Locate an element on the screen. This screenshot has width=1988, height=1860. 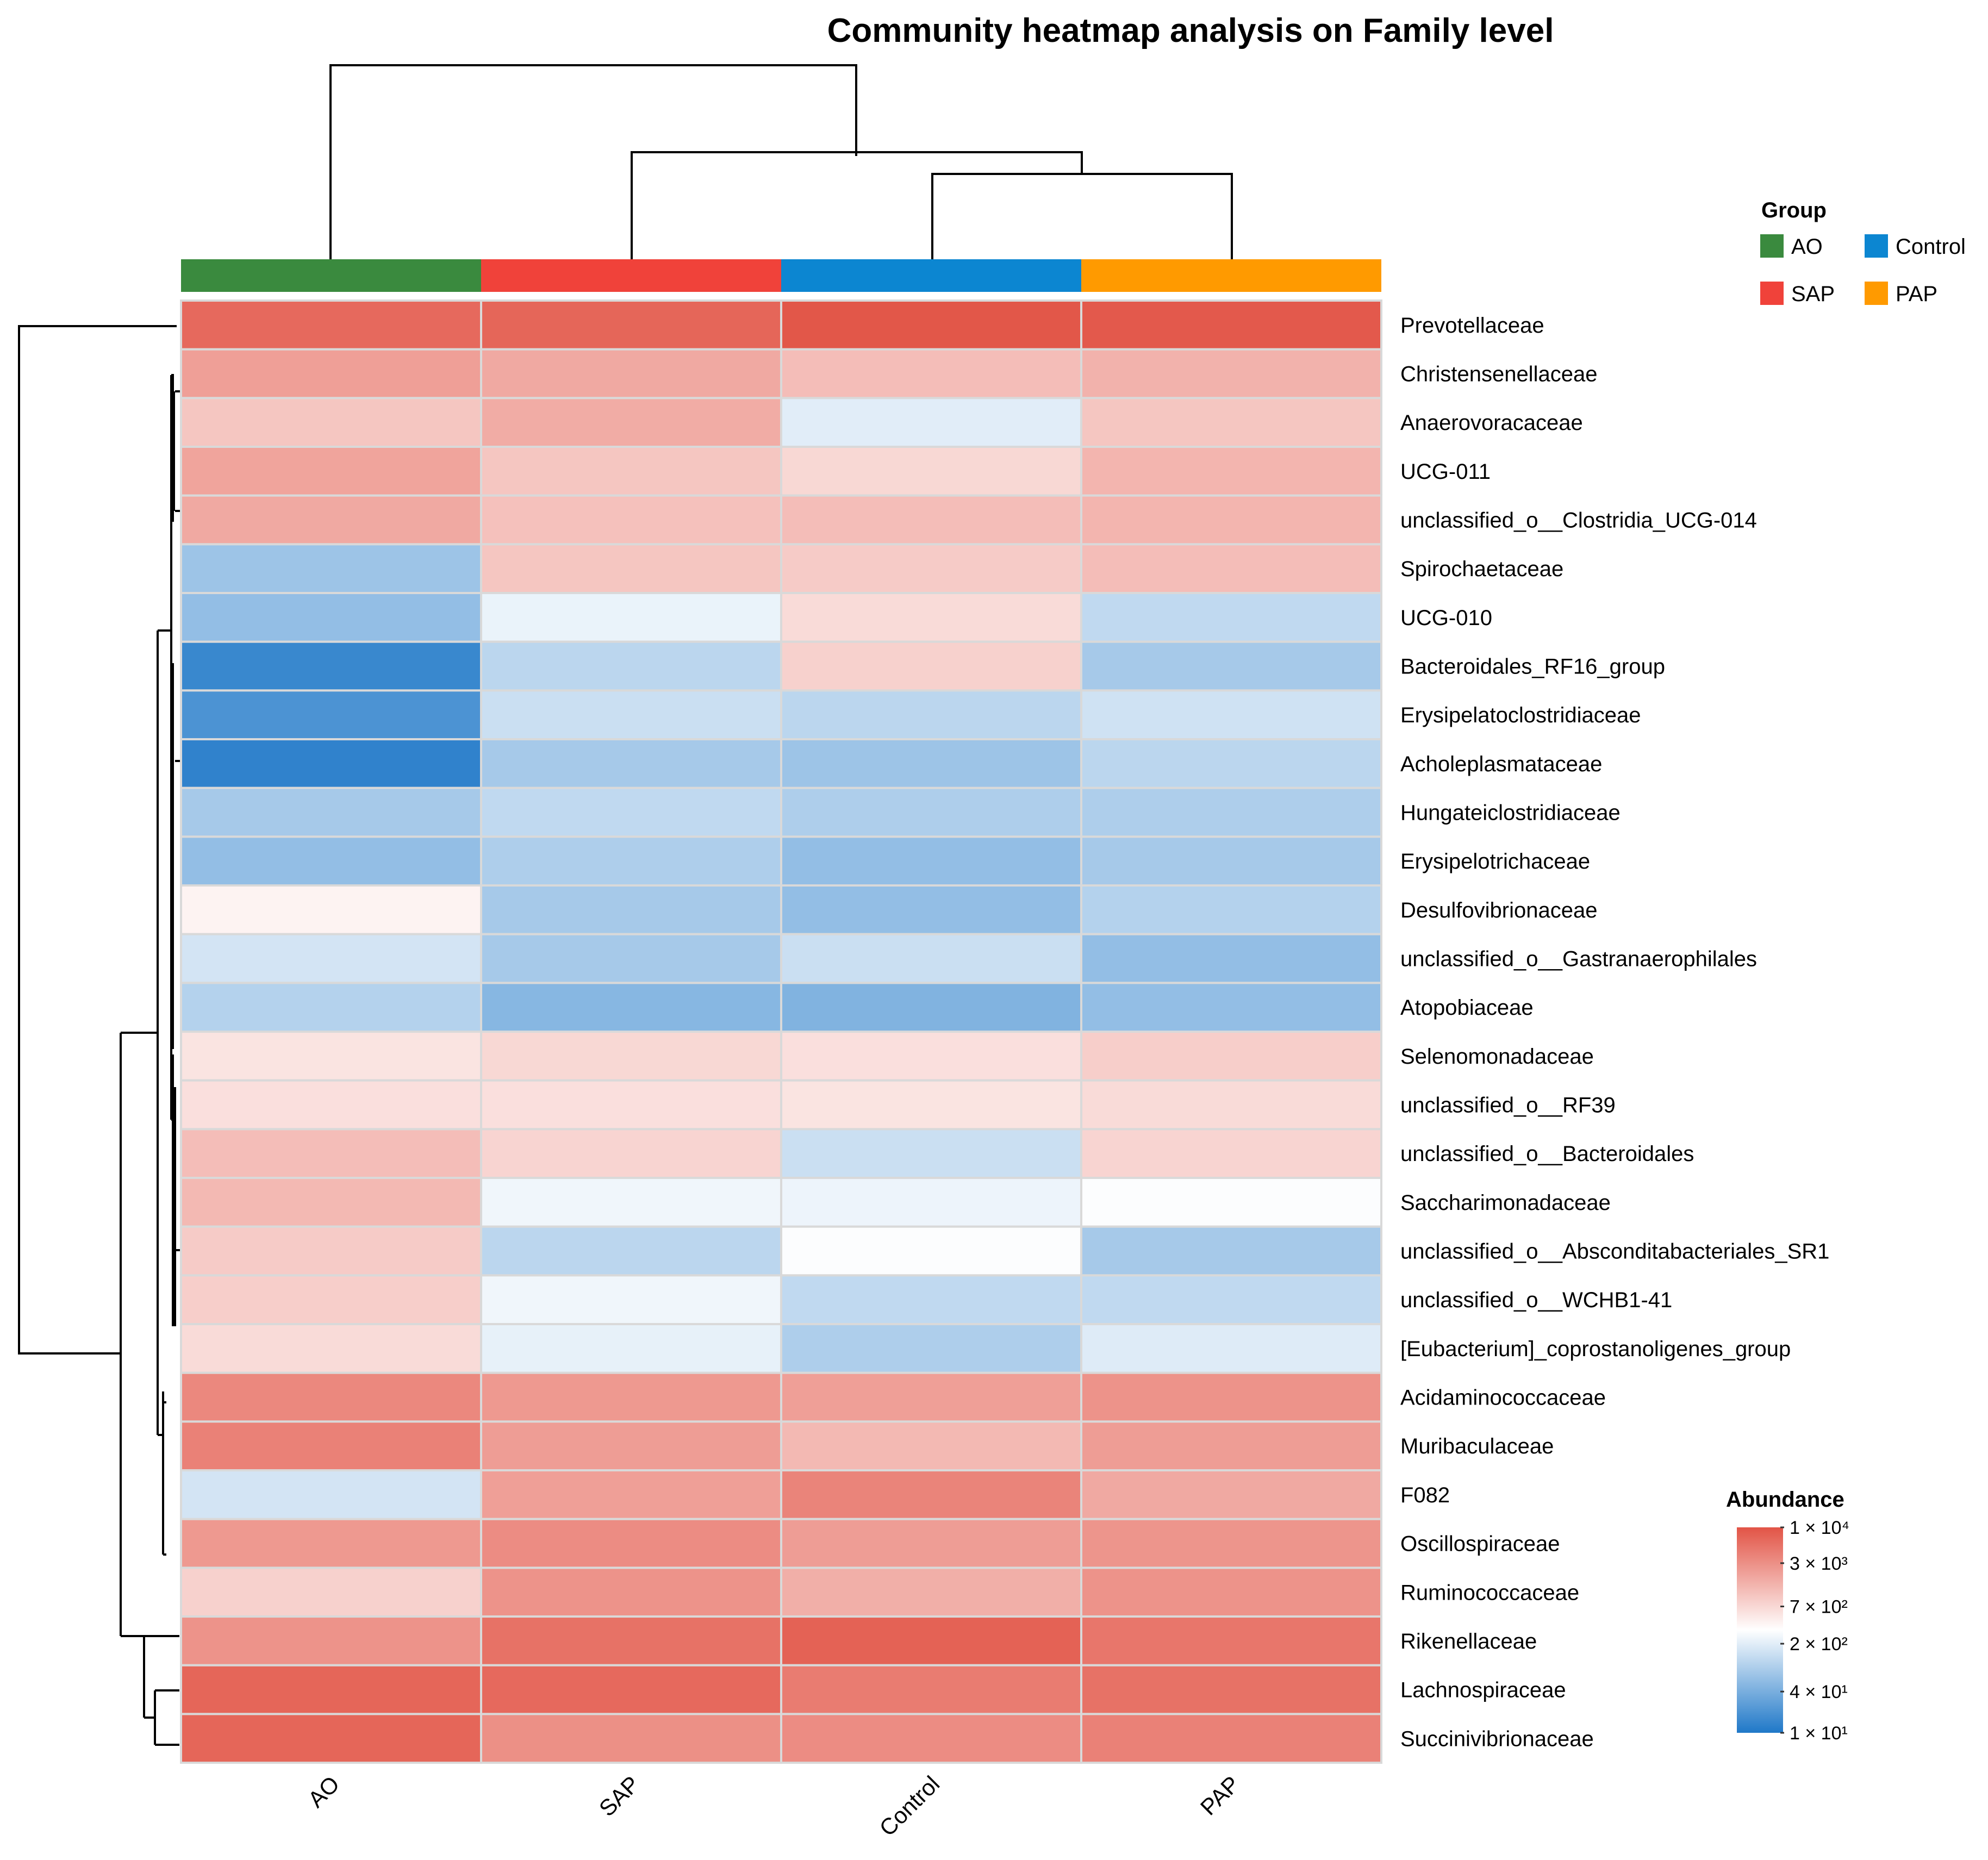
legend-swatch-control is located at coordinates (1876, 246).